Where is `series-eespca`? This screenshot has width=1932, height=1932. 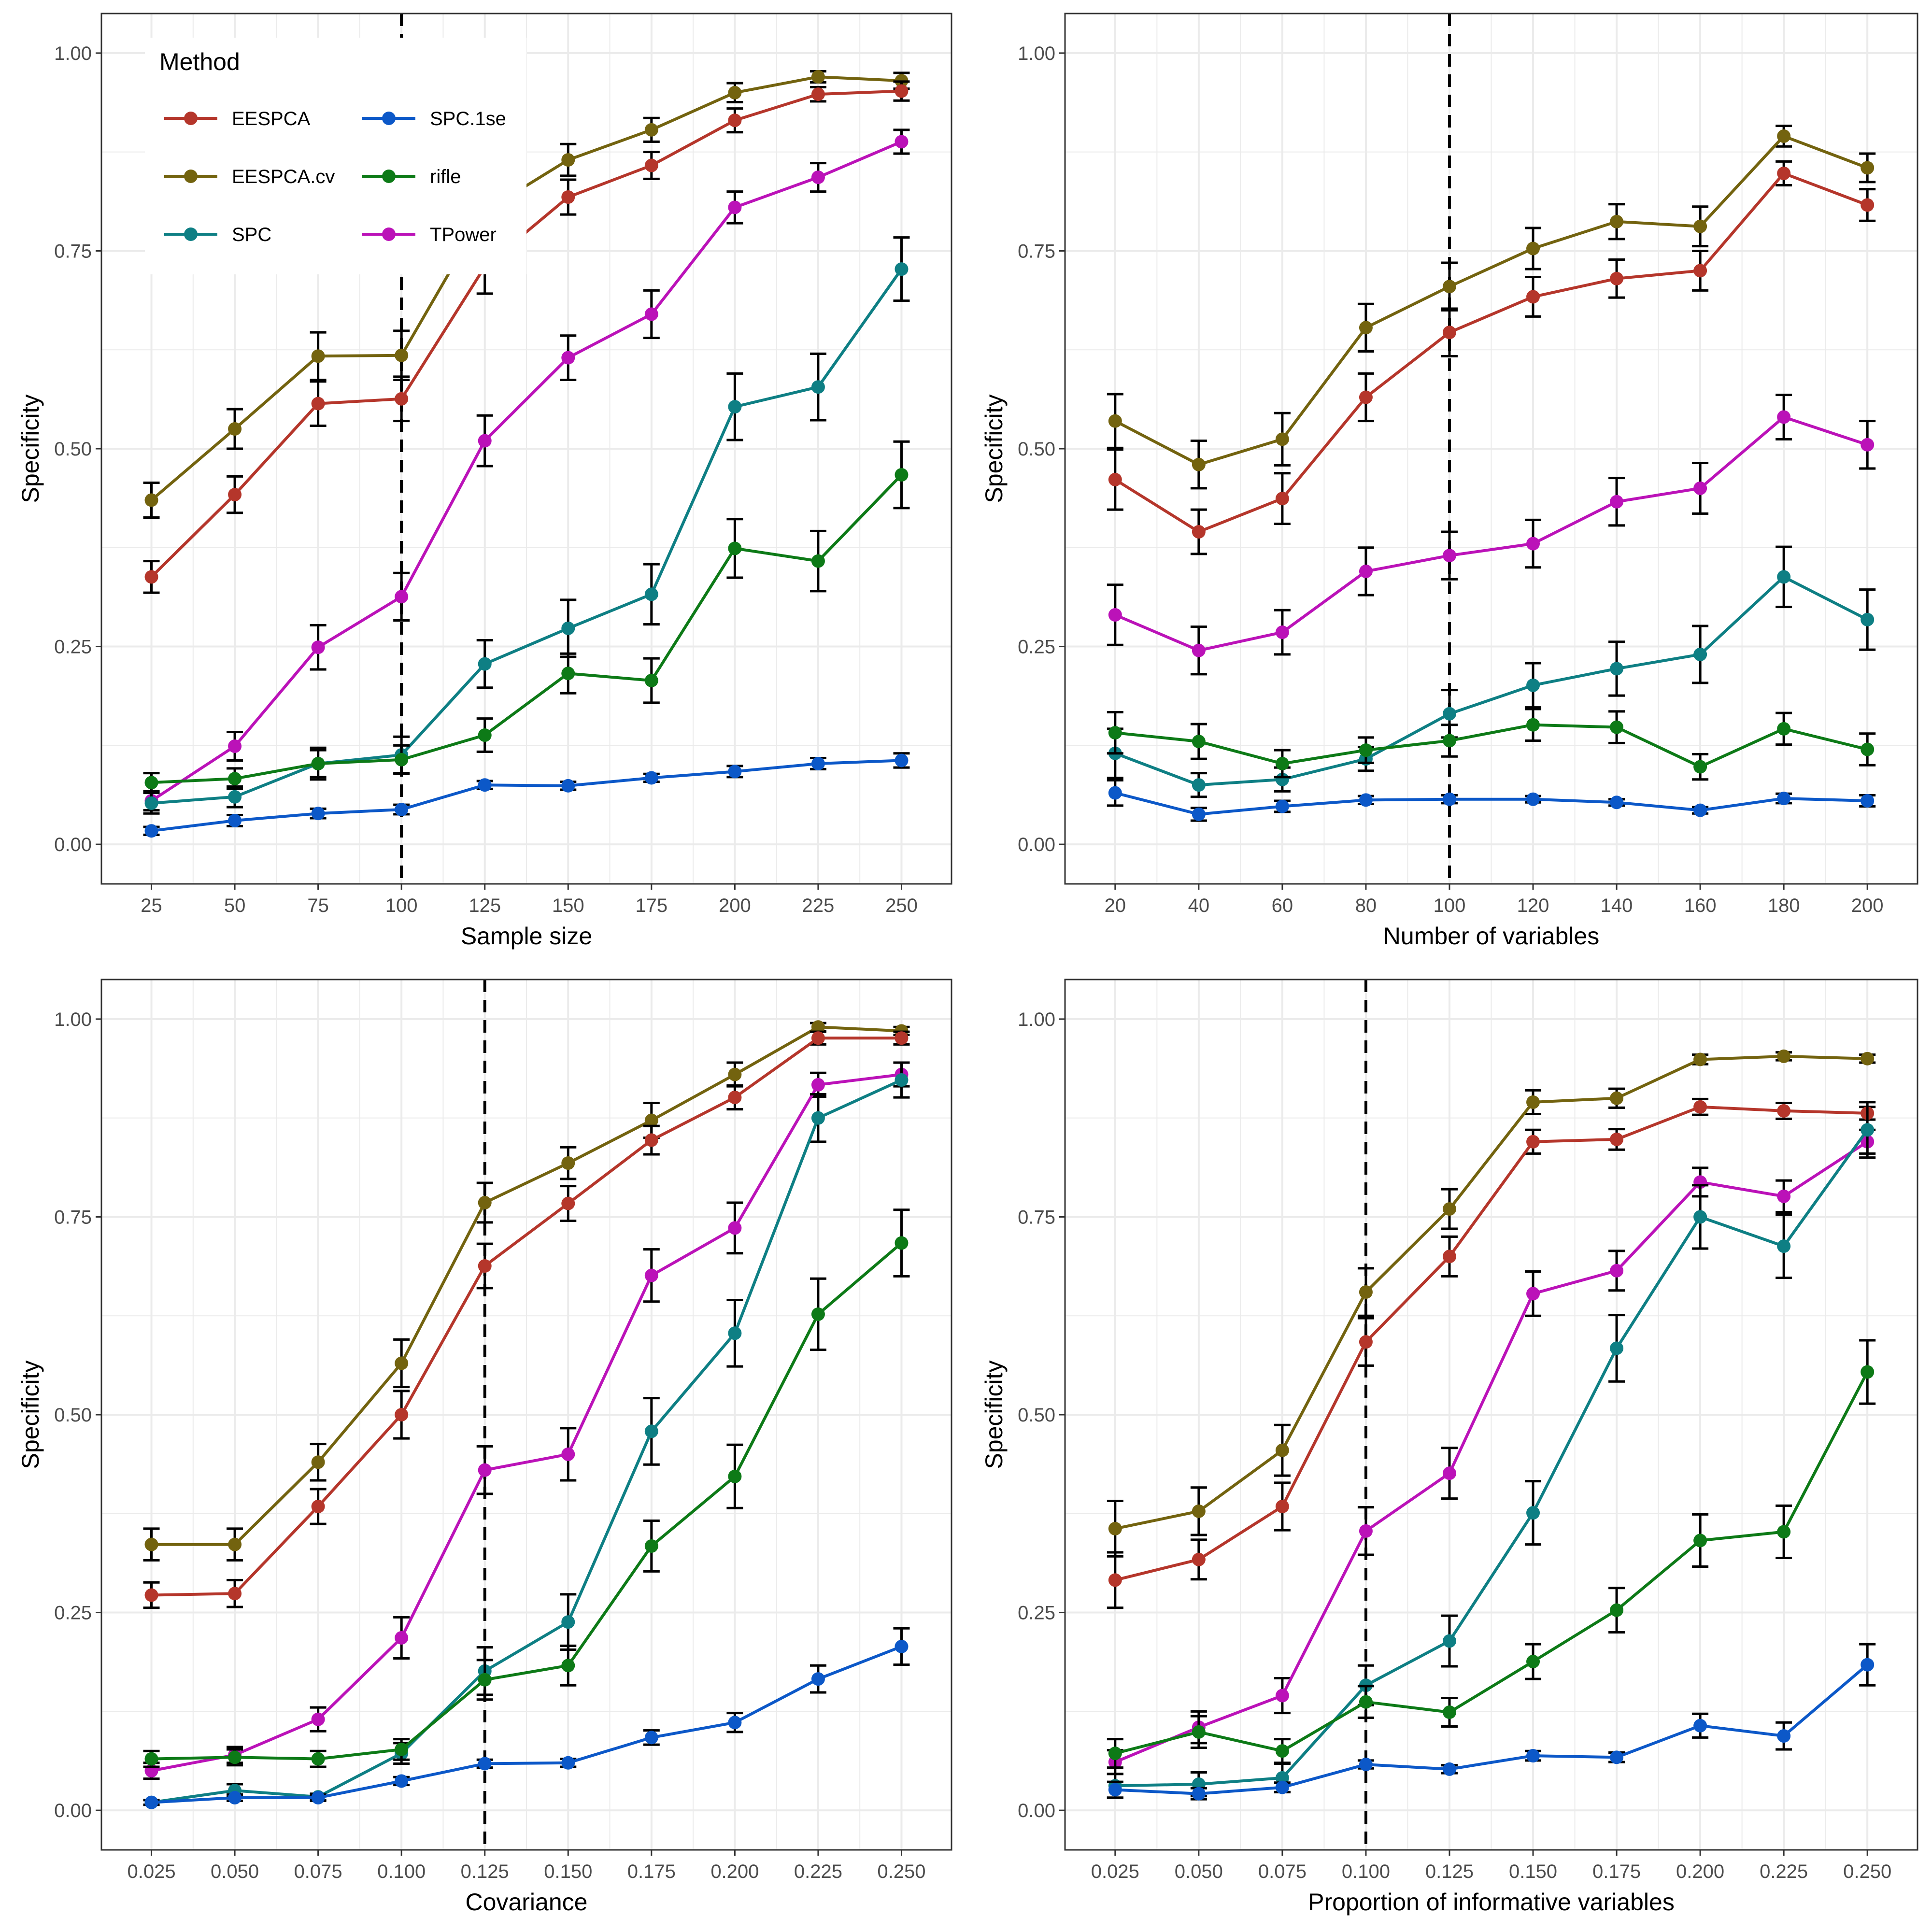
series-eespca is located at coordinates (526, 337).